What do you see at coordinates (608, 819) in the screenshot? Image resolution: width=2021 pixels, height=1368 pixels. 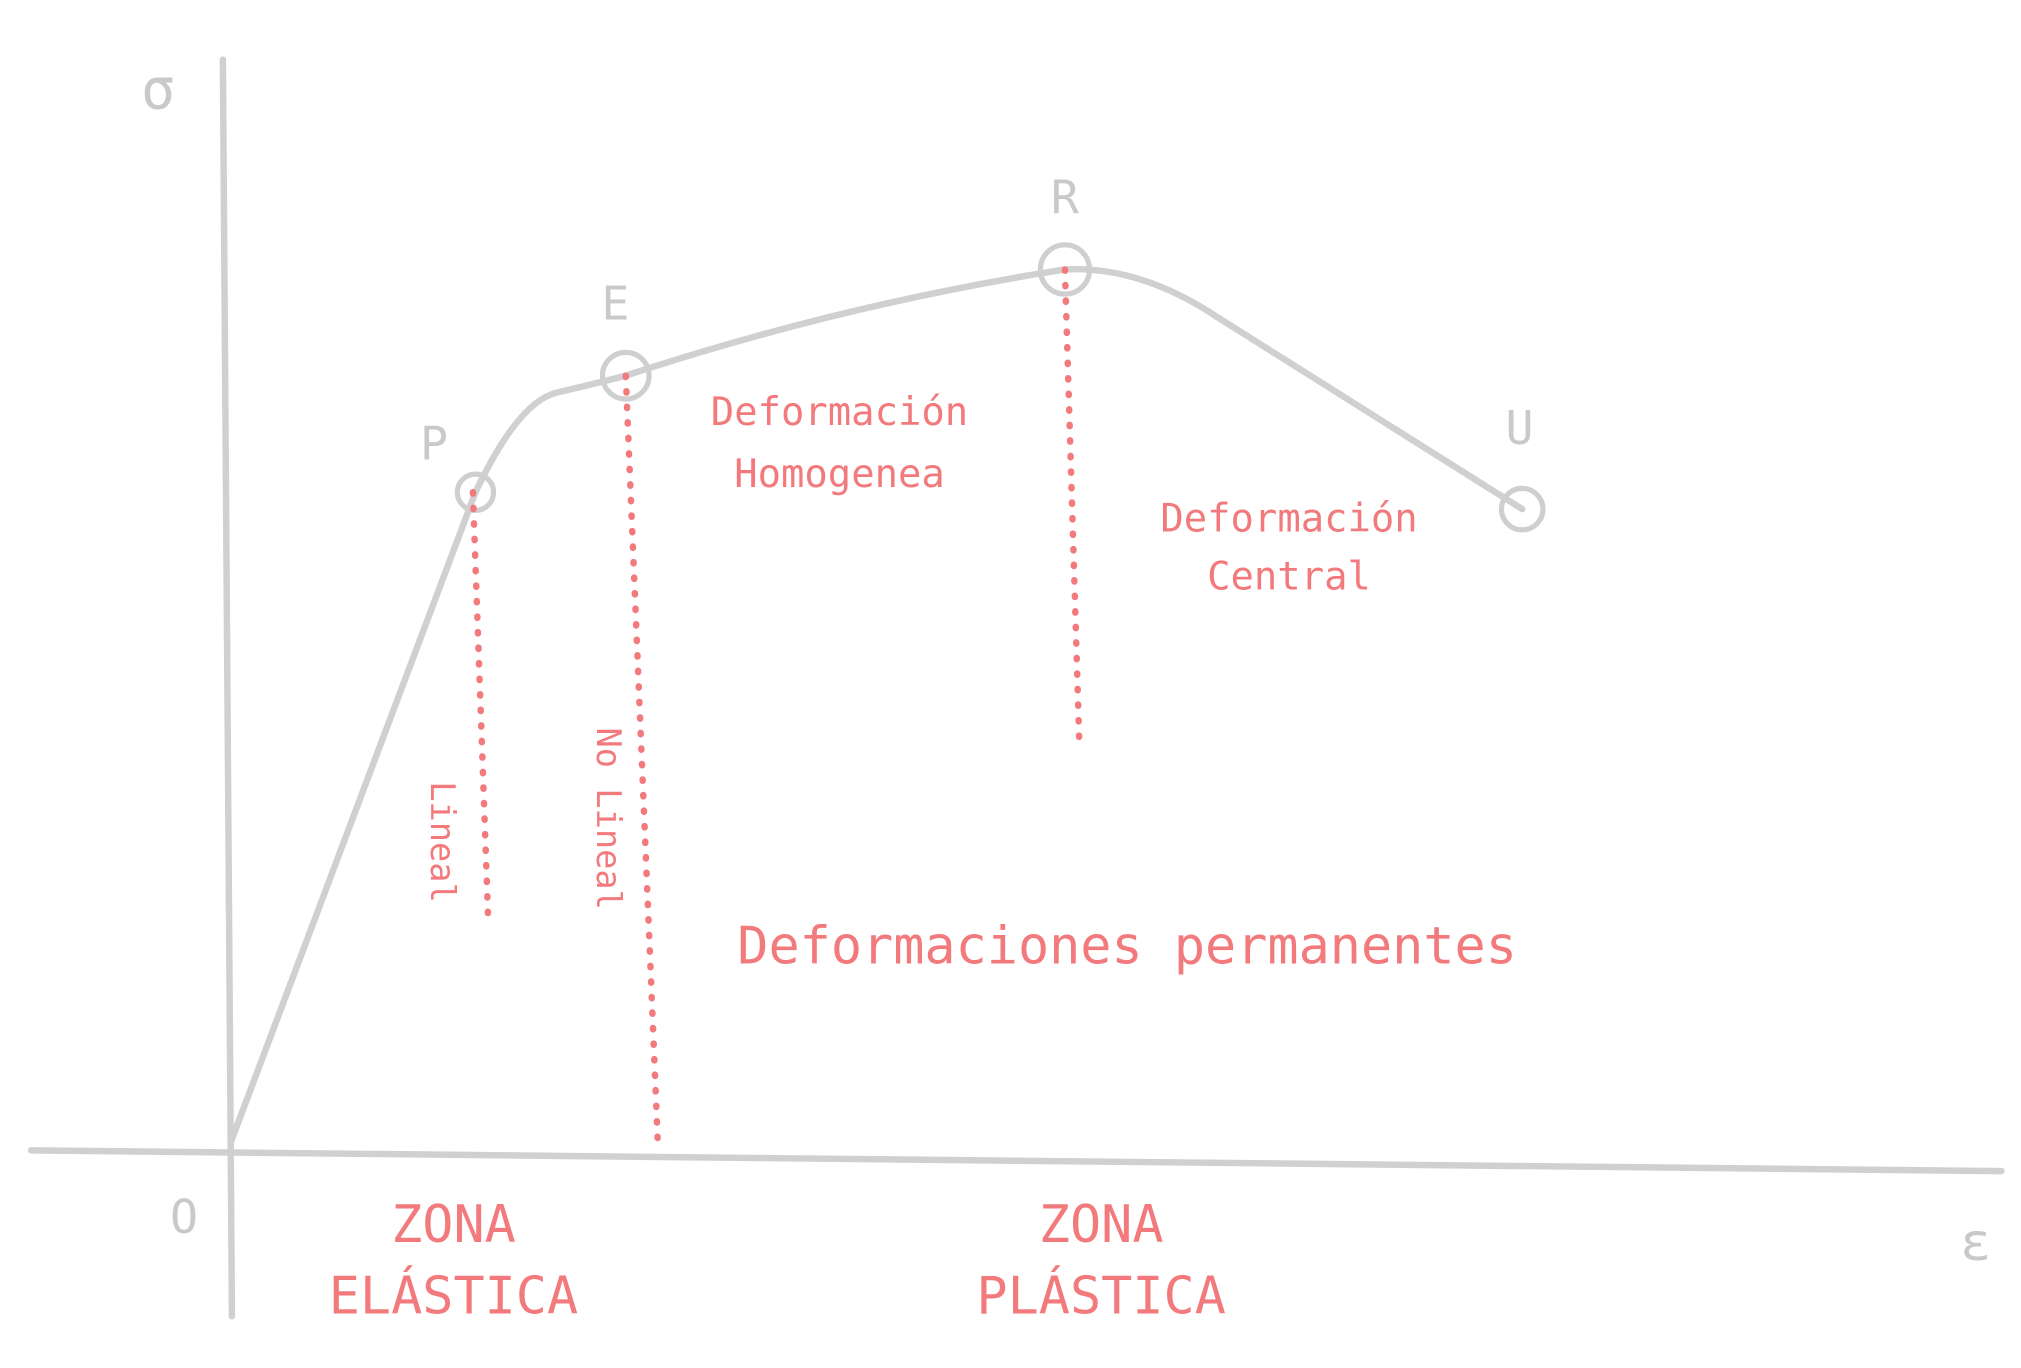 I see `annotation: No Lineal` at bounding box center [608, 819].